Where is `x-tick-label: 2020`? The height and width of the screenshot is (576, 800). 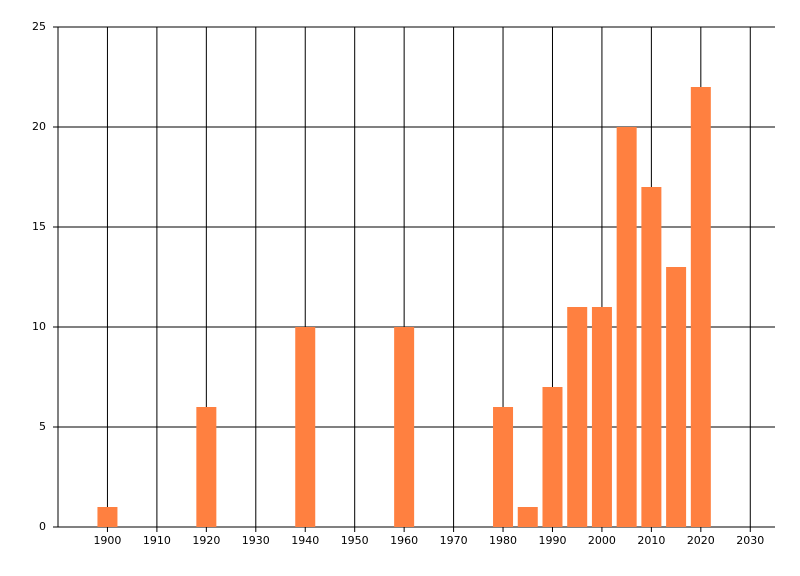
x-tick-label: 2020 is located at coordinates (701, 540).